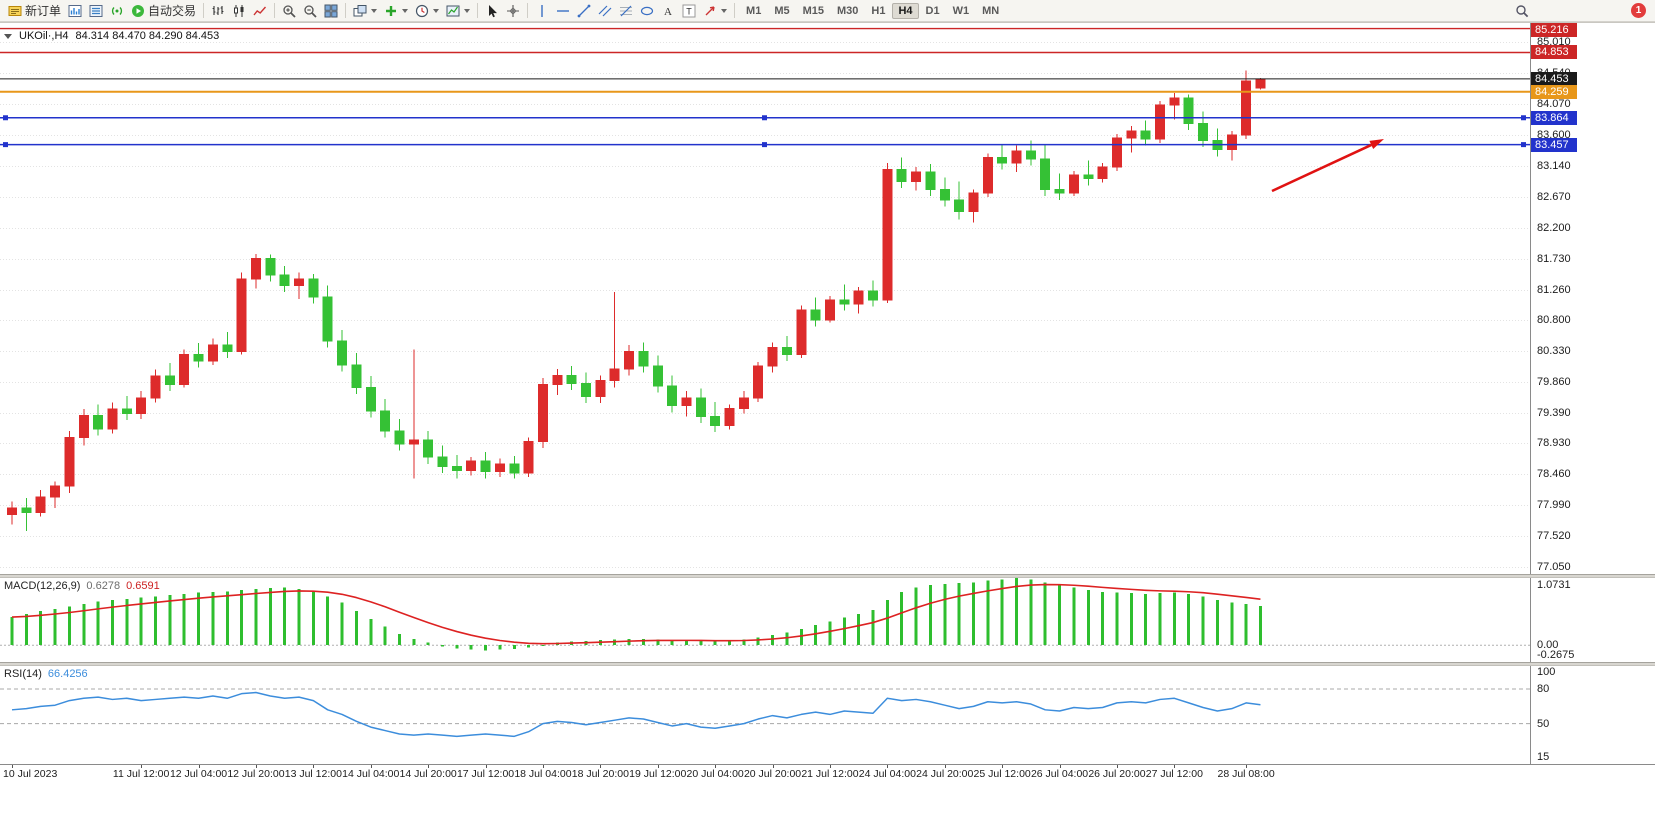  What do you see at coordinates (961, 10) in the screenshot?
I see `timeframe-w1: W1` at bounding box center [961, 10].